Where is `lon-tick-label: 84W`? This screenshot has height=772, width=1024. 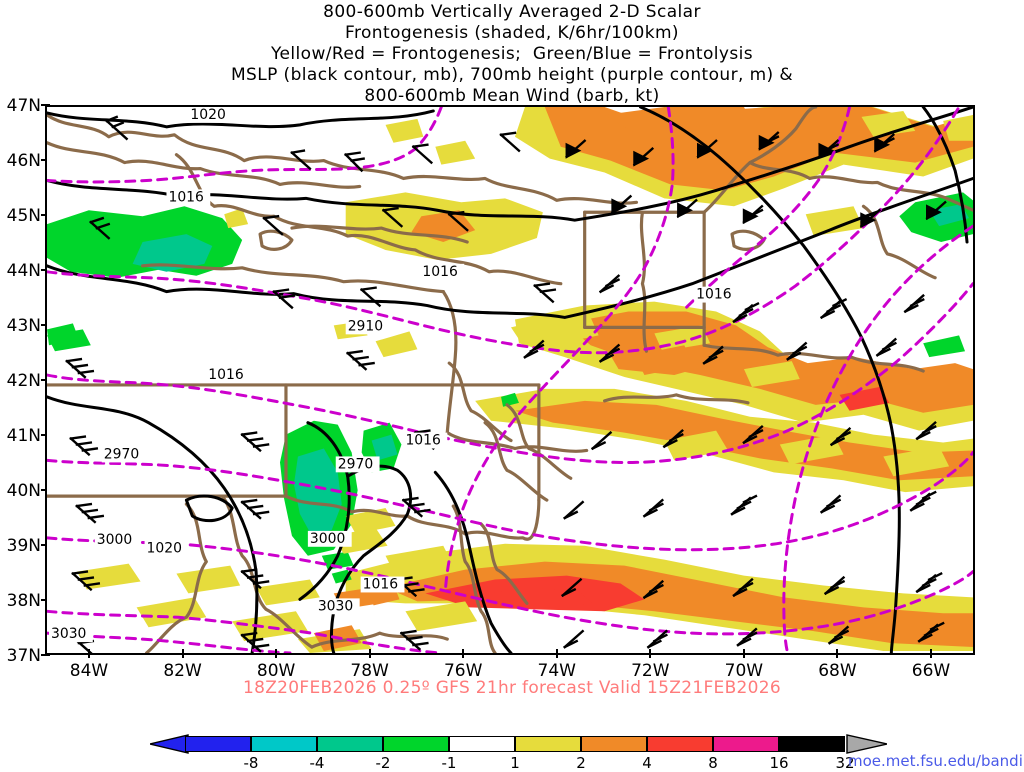
lon-tick-label: 84W is located at coordinates (89, 671).